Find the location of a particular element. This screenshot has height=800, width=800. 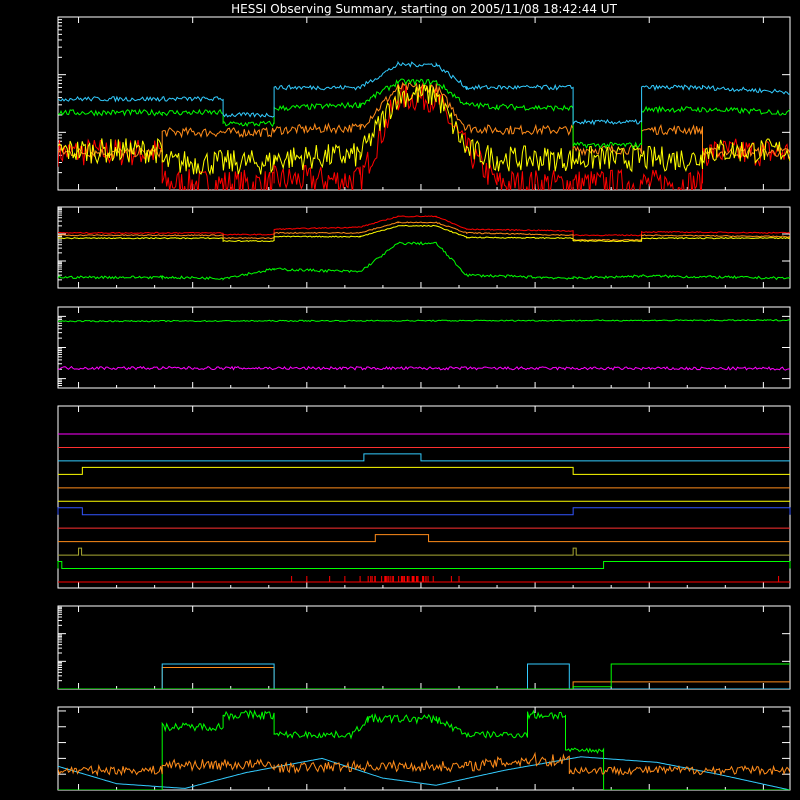

panel-goes is located at coordinates (424, 347).